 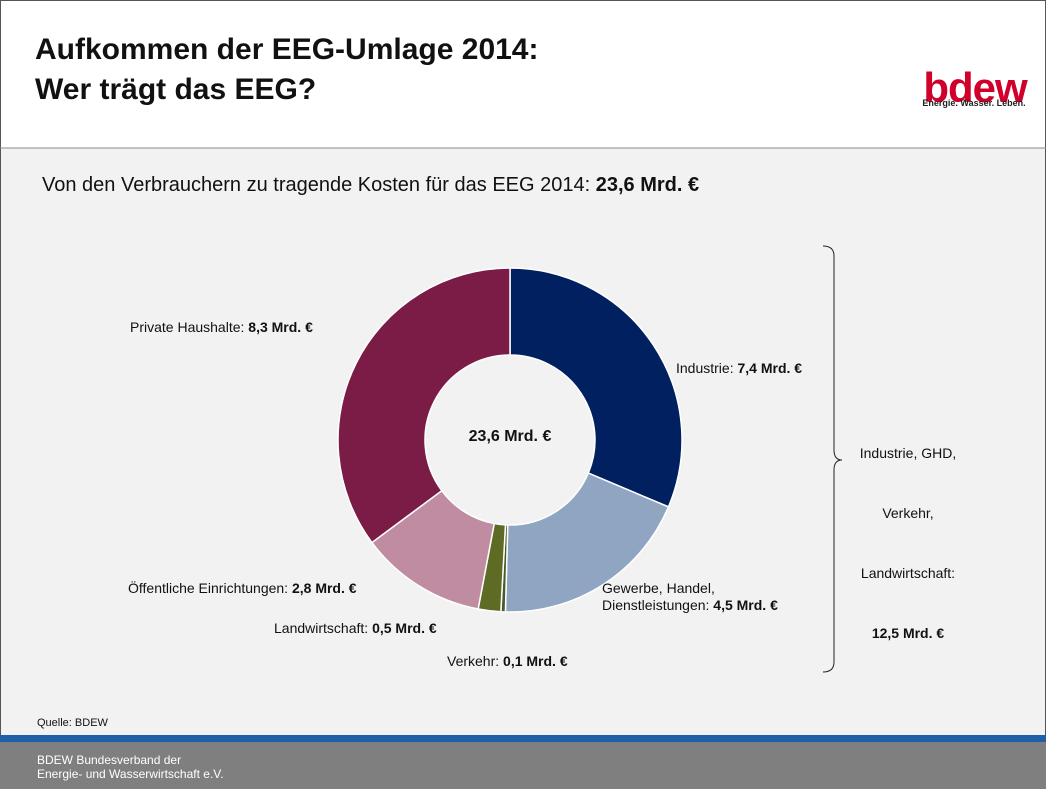 What do you see at coordinates (647, 185) in the screenshot?
I see `subtitle-total: 23,6 Mrd. €` at bounding box center [647, 185].